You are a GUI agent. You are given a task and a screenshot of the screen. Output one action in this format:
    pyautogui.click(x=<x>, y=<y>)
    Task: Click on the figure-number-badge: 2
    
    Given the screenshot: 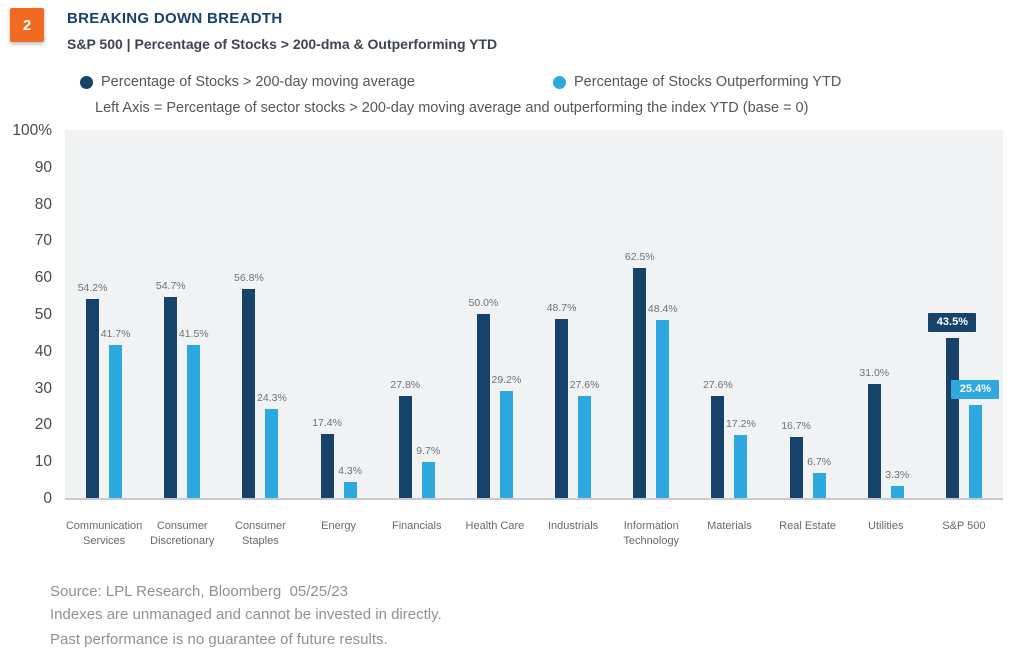 What is the action you would take?
    pyautogui.click(x=27, y=25)
    